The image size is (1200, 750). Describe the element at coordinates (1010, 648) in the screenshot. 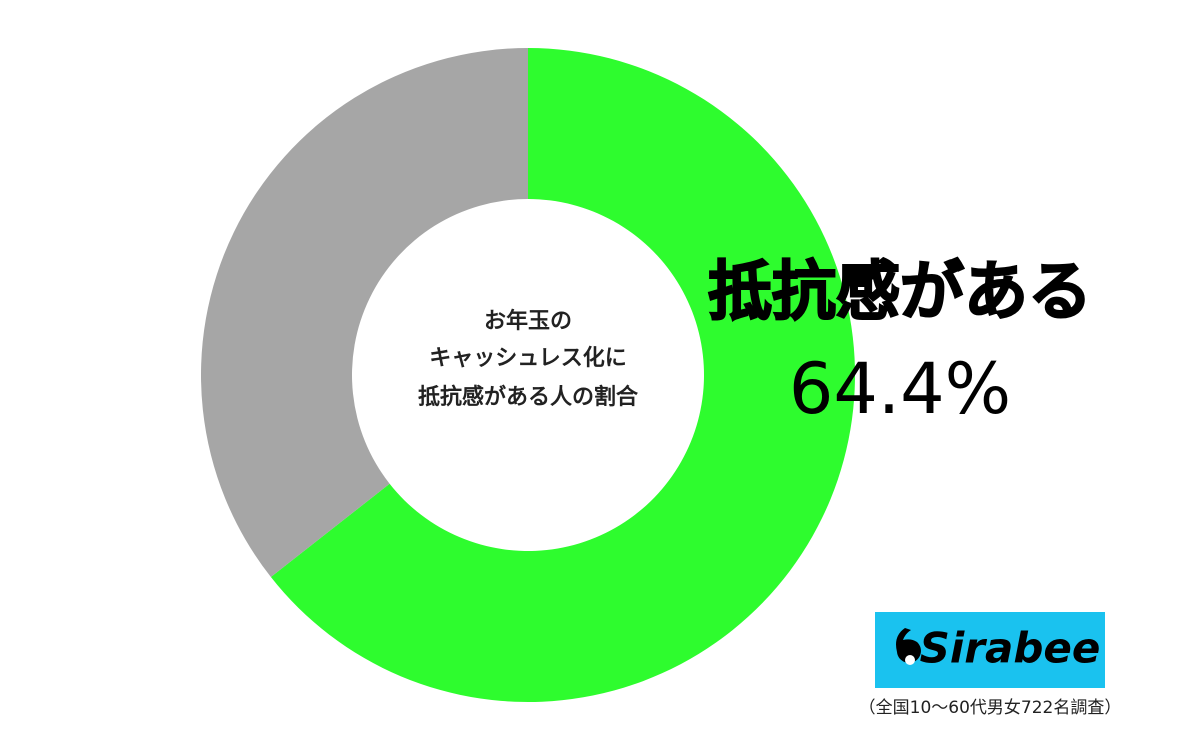

I see `logo-text: Sirabee` at that location.